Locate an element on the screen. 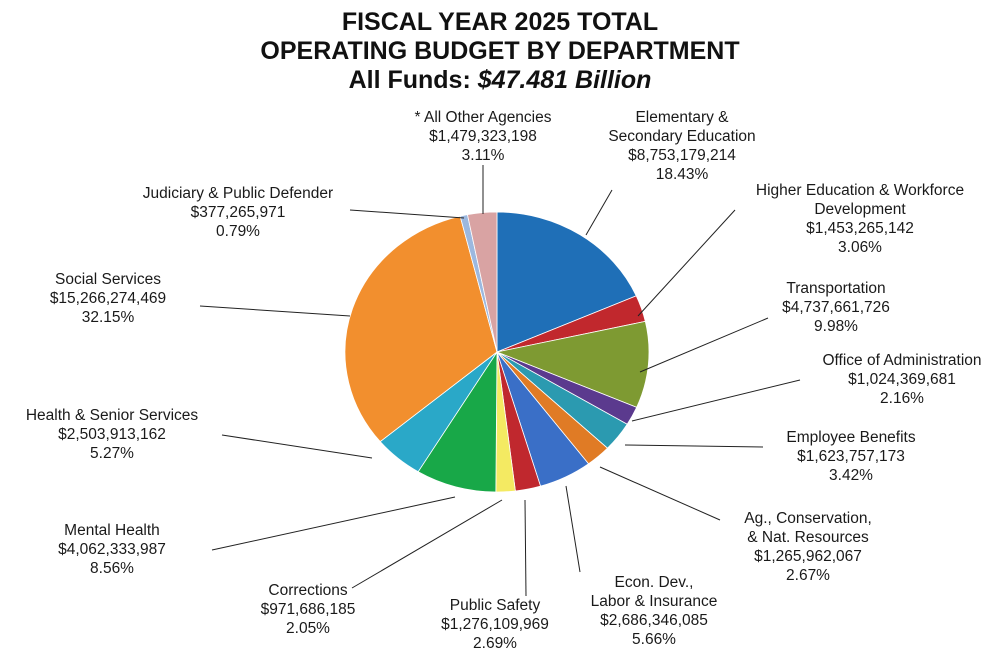 This screenshot has width=1000, height=657. slice-label-3-line-1: $1,024,369,681 is located at coordinates (902, 379).